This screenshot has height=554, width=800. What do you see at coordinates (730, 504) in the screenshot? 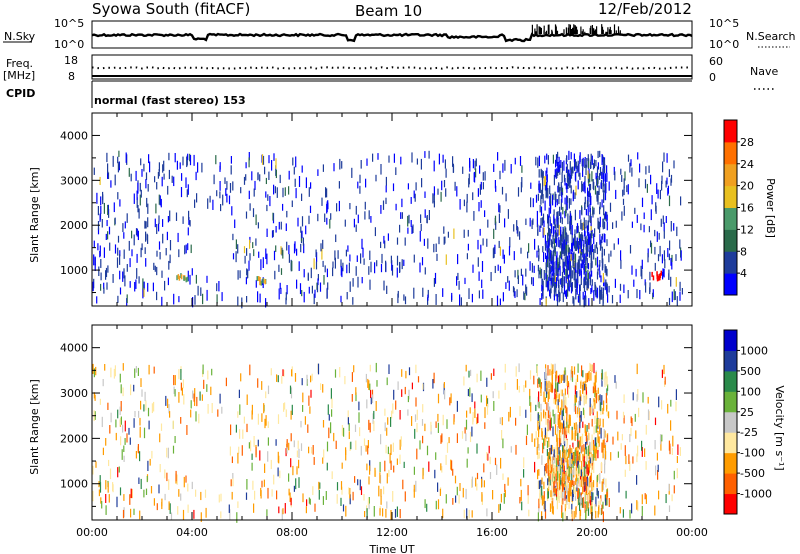
I see `velocity-colorbar-swatch` at bounding box center [730, 504].